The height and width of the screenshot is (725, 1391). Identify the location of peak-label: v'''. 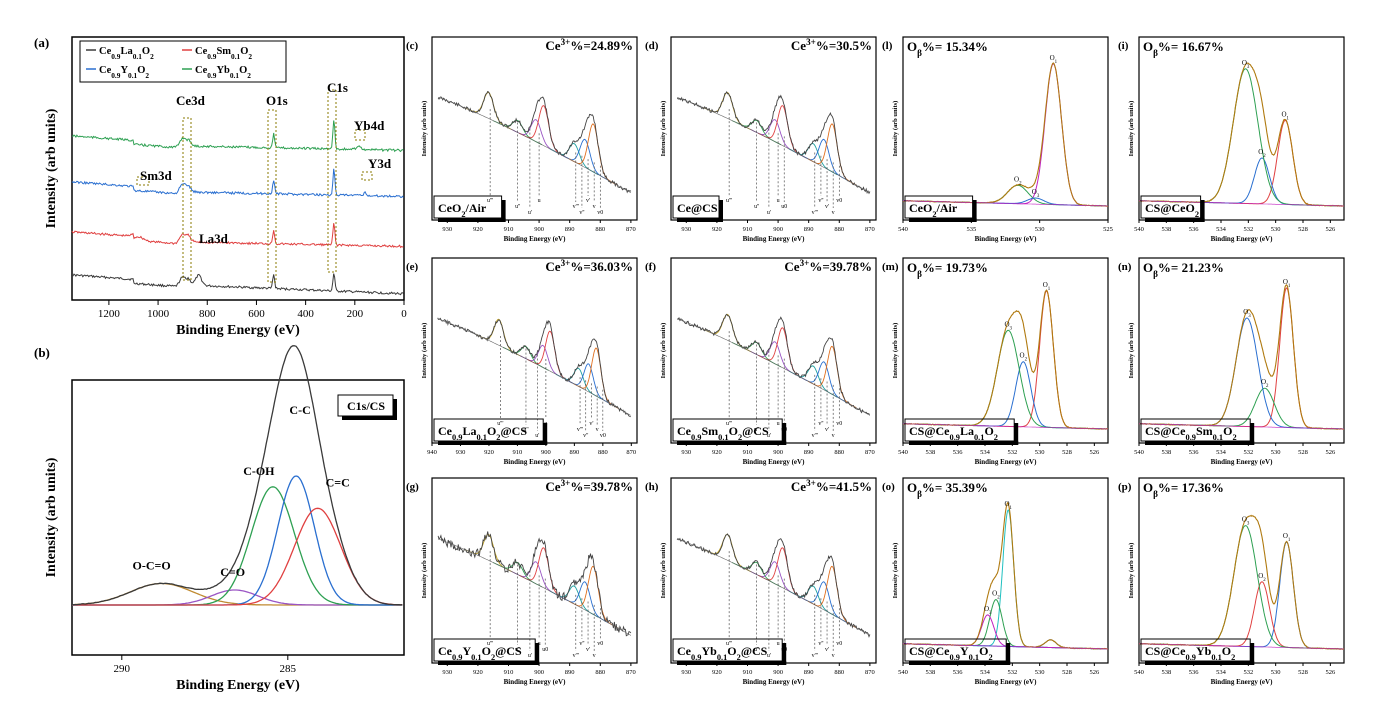
(580, 430).